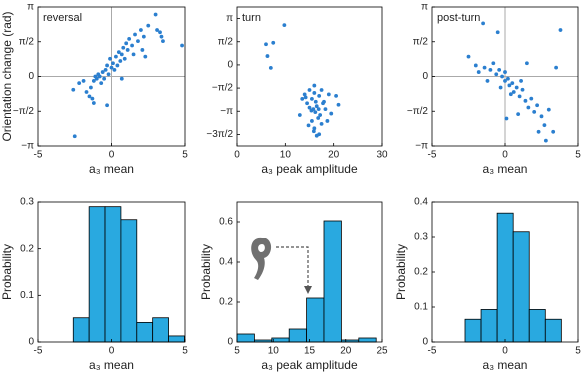 Image resolution: width=581 pixels, height=374 pixels. Describe the element at coordinates (309, 76) in the screenshot. I see `axes-frame` at that location.